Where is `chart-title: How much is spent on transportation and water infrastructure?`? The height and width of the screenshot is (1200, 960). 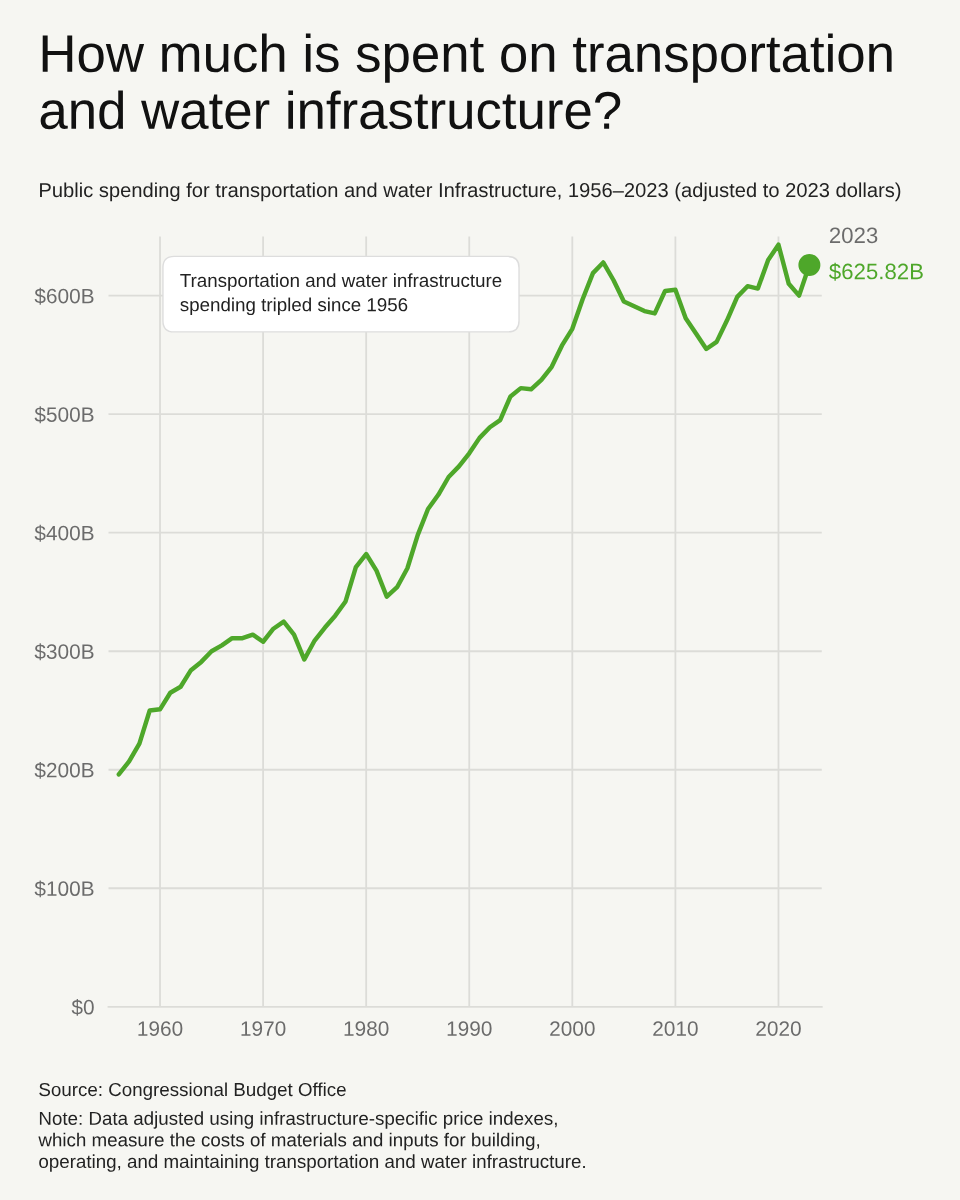
chart-title: How much is spent on transportation and water infrastructure? is located at coordinates (466, 81).